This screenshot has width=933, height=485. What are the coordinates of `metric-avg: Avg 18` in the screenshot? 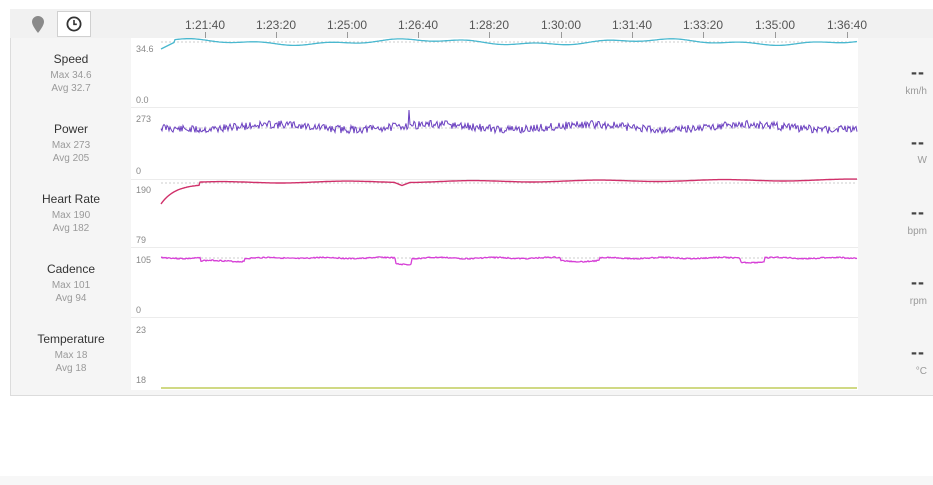 It's located at (71, 368).